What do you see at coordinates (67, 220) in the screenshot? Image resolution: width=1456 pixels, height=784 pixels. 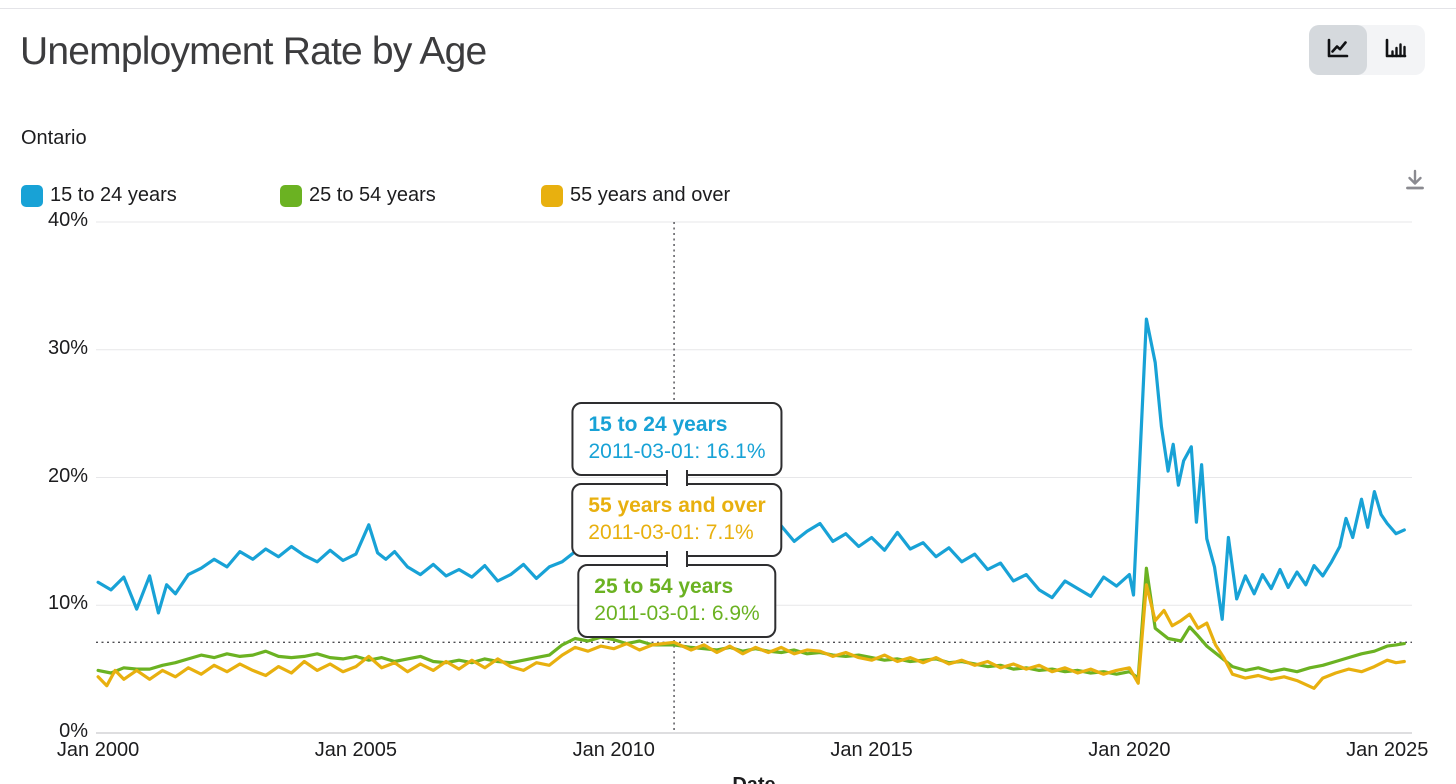 I see `y-tick-label: 40%` at bounding box center [67, 220].